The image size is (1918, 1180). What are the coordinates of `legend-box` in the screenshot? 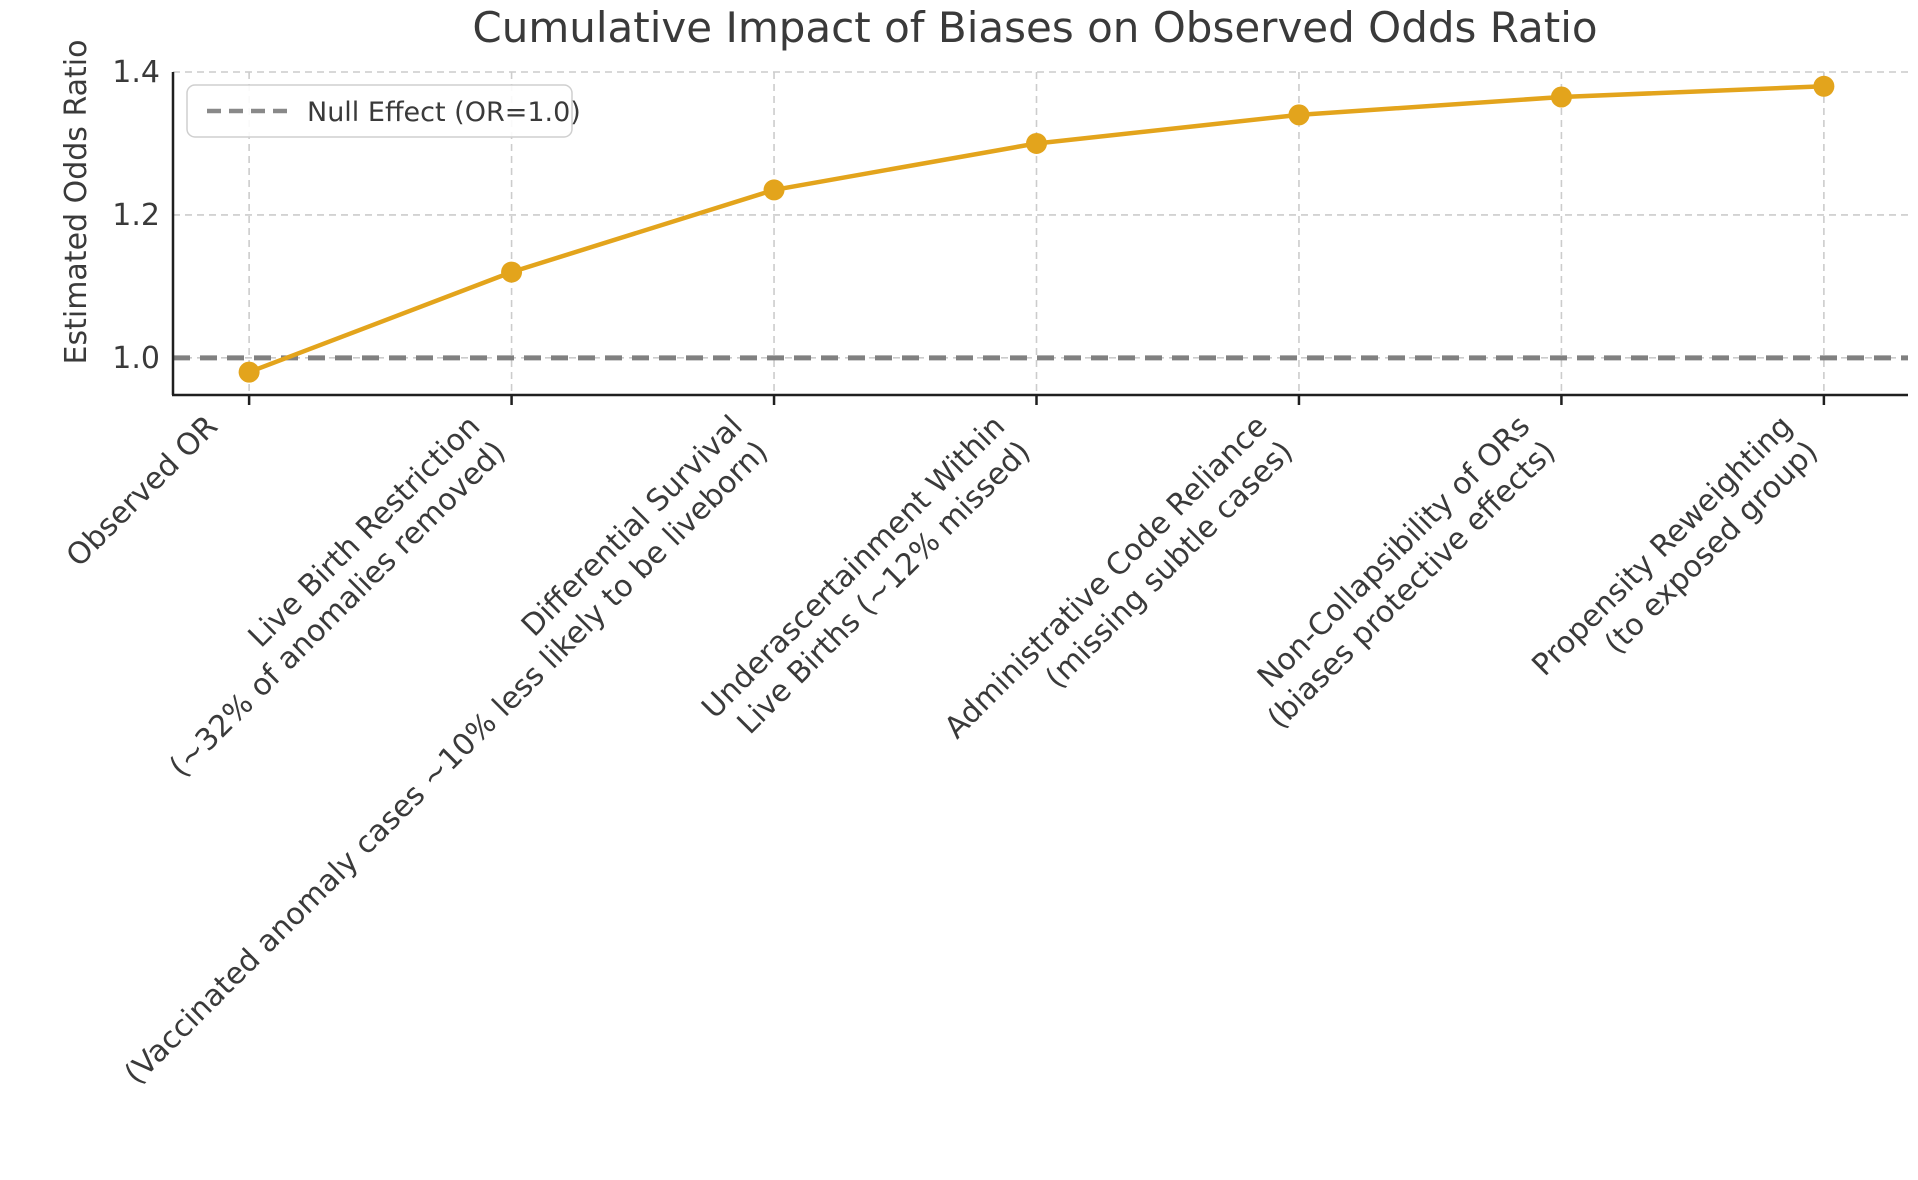 It's located at (379, 111).